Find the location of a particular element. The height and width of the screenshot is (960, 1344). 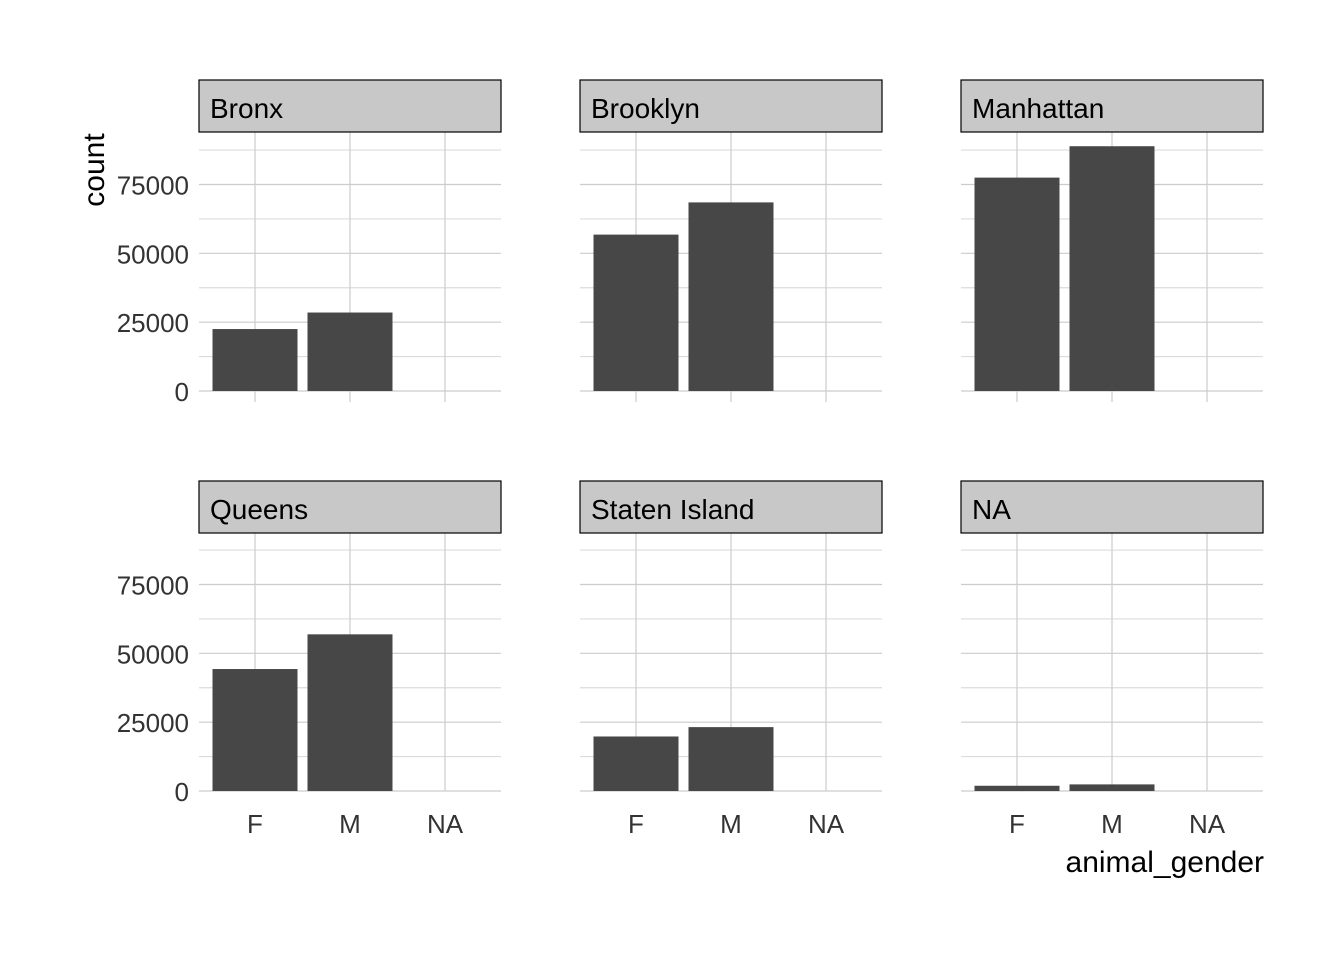

facet-strip-label: Manhattan is located at coordinates (1038, 108).